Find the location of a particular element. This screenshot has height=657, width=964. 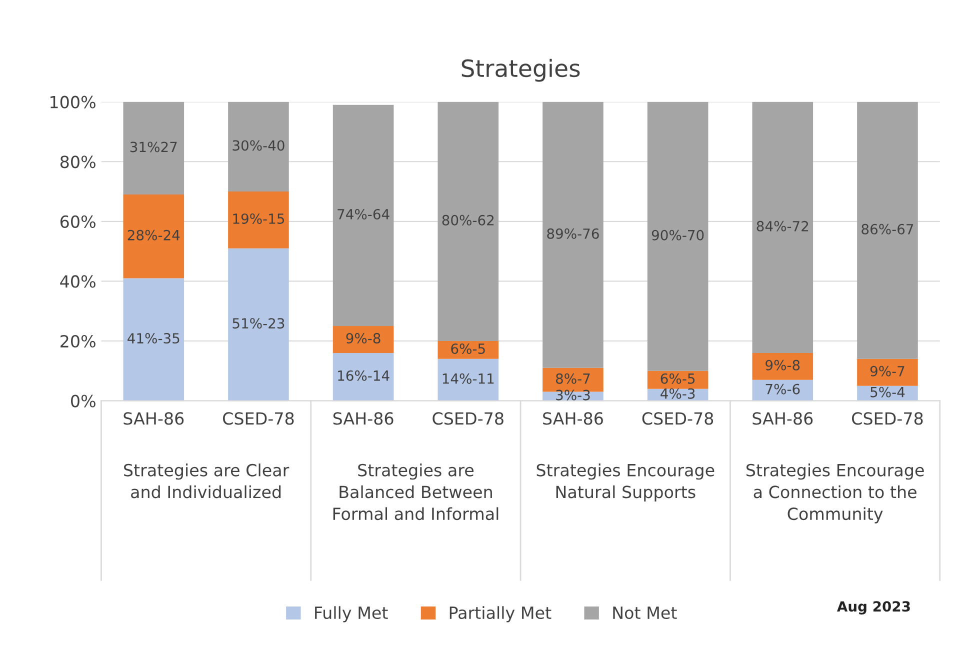

y-tick-label: 60% is located at coordinates (78, 221).